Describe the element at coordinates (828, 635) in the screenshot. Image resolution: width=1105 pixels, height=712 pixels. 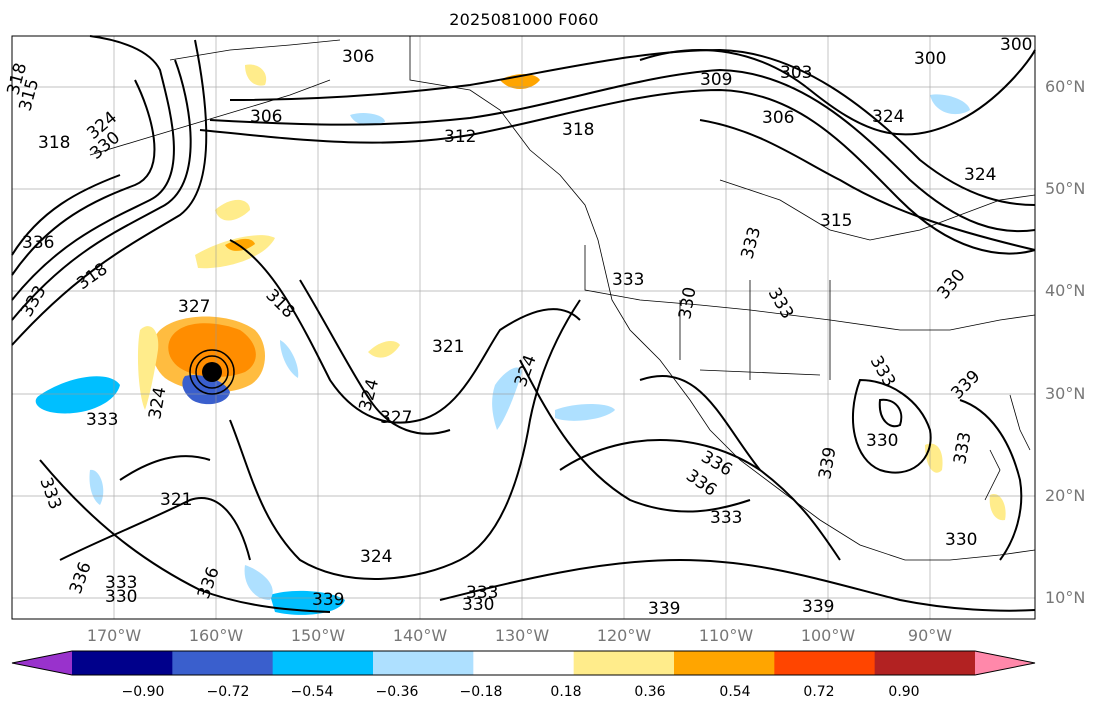
I see `longitude-label: 100°W` at that location.